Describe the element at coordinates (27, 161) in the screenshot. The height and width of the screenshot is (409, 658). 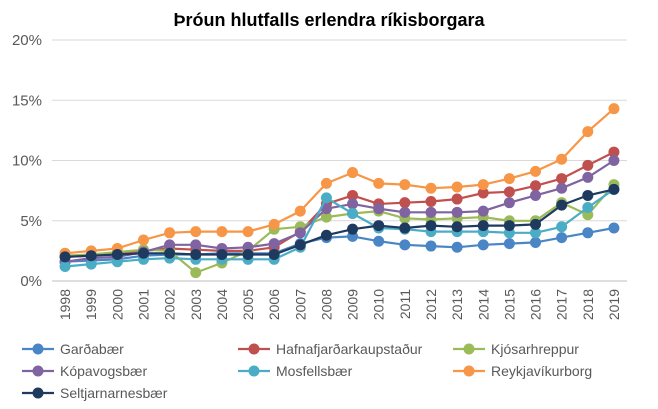
I see `y-axis-ticks: 0% 5% 10% 15% 20%` at that location.